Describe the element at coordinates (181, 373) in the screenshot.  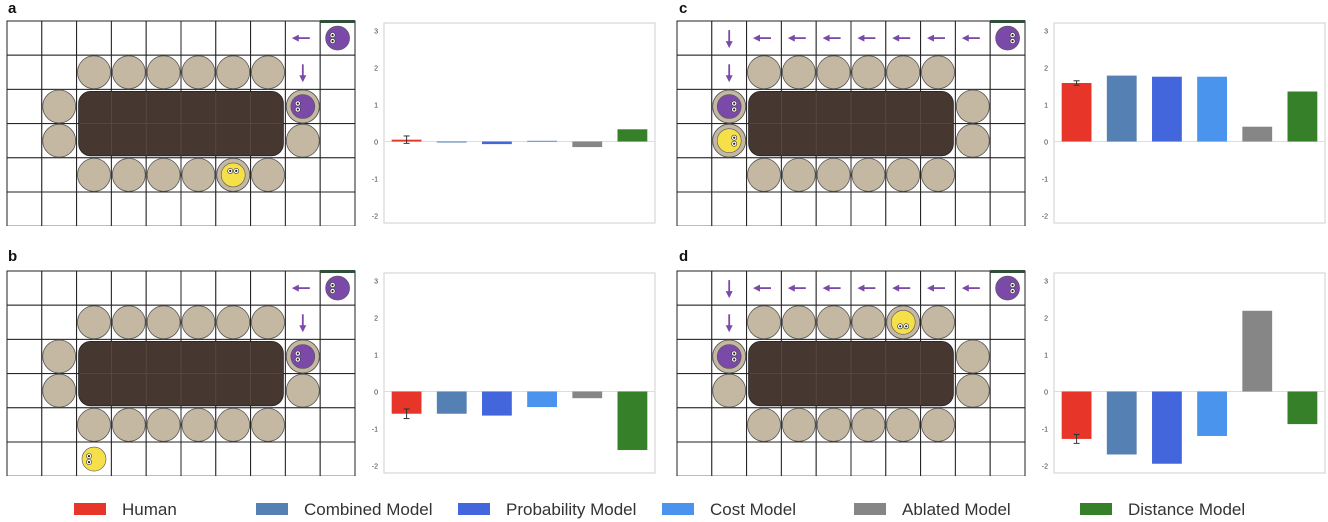
I see `grid-world-b` at that location.